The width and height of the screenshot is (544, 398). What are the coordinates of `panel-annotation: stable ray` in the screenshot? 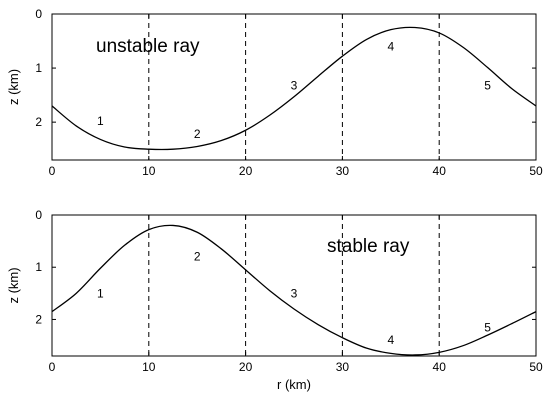 It's located at (368, 246).